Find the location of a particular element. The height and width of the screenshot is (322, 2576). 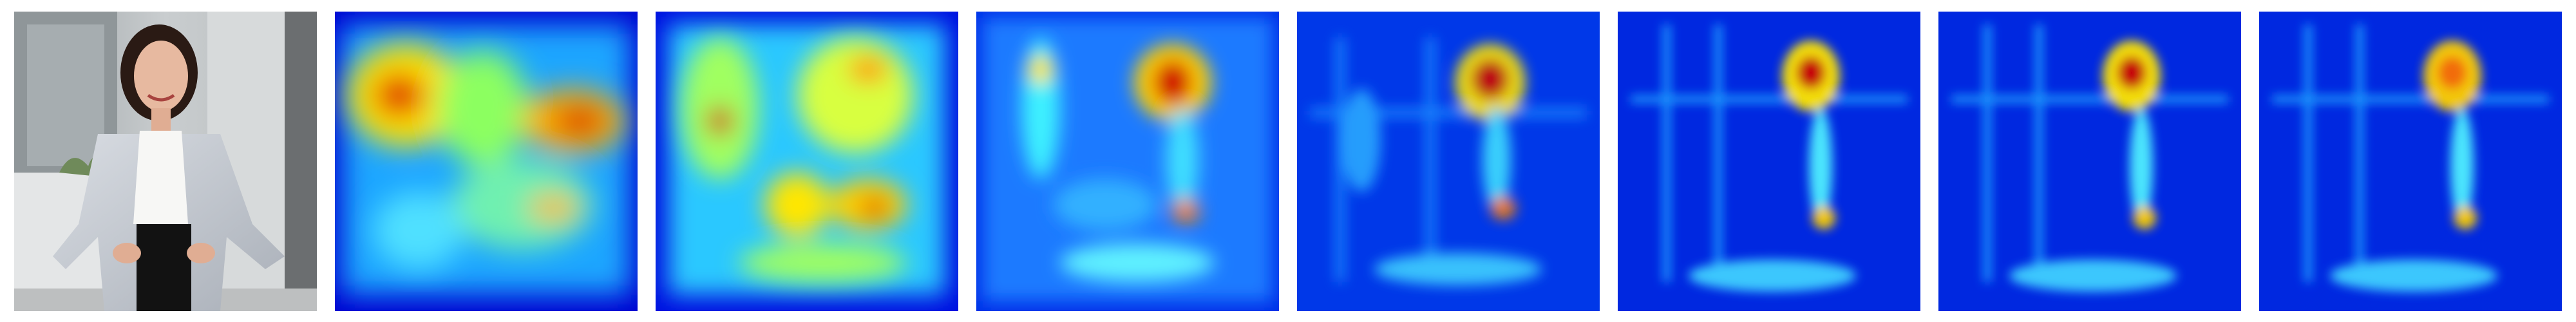

heatmap-2-drawing is located at coordinates (807, 161).